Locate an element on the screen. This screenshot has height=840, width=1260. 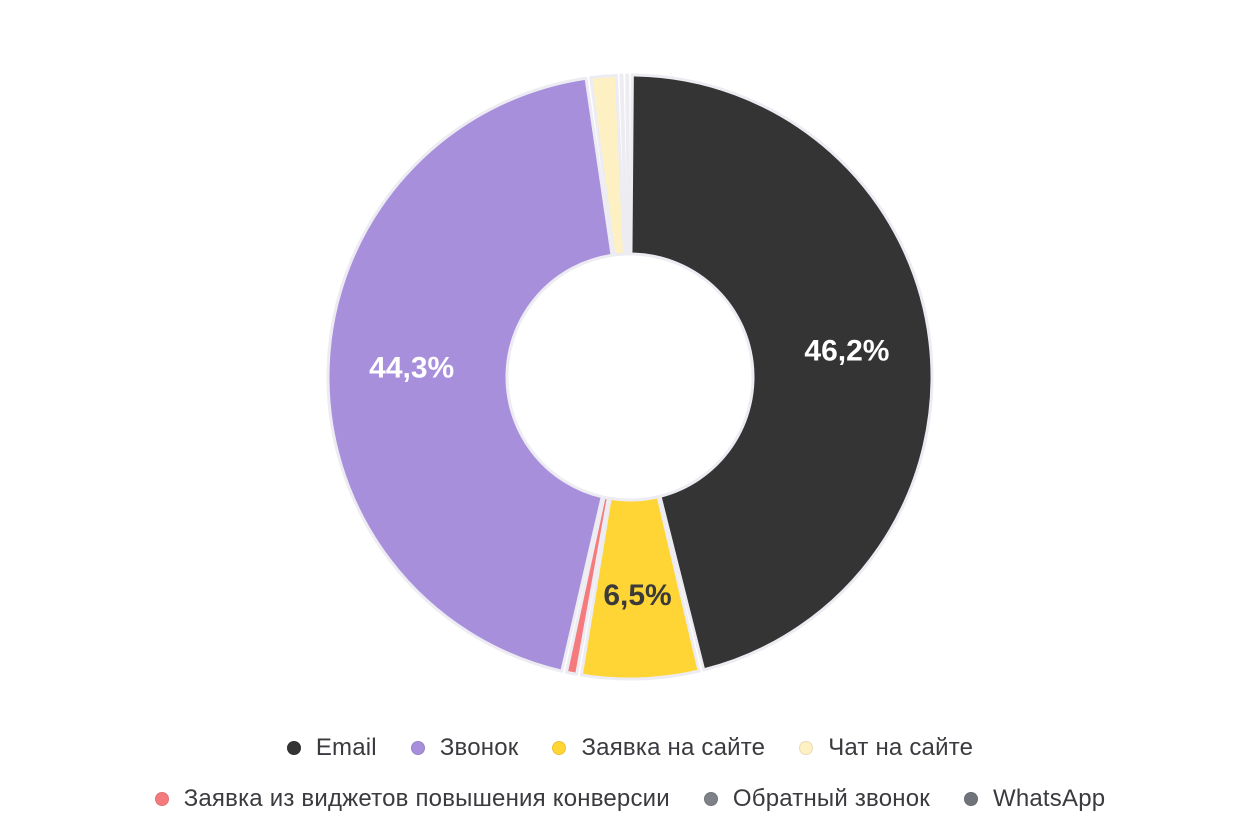
legend-item: Email is located at coordinates (331, 748).